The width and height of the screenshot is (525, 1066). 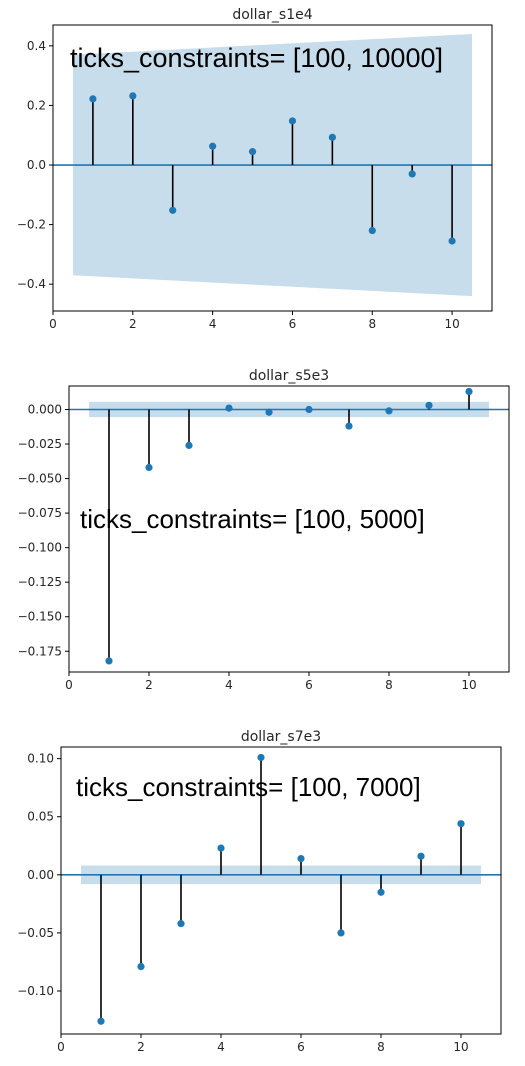 What do you see at coordinates (40, 617) in the screenshot?
I see `y-tick-label: −0.150` at bounding box center [40, 617].